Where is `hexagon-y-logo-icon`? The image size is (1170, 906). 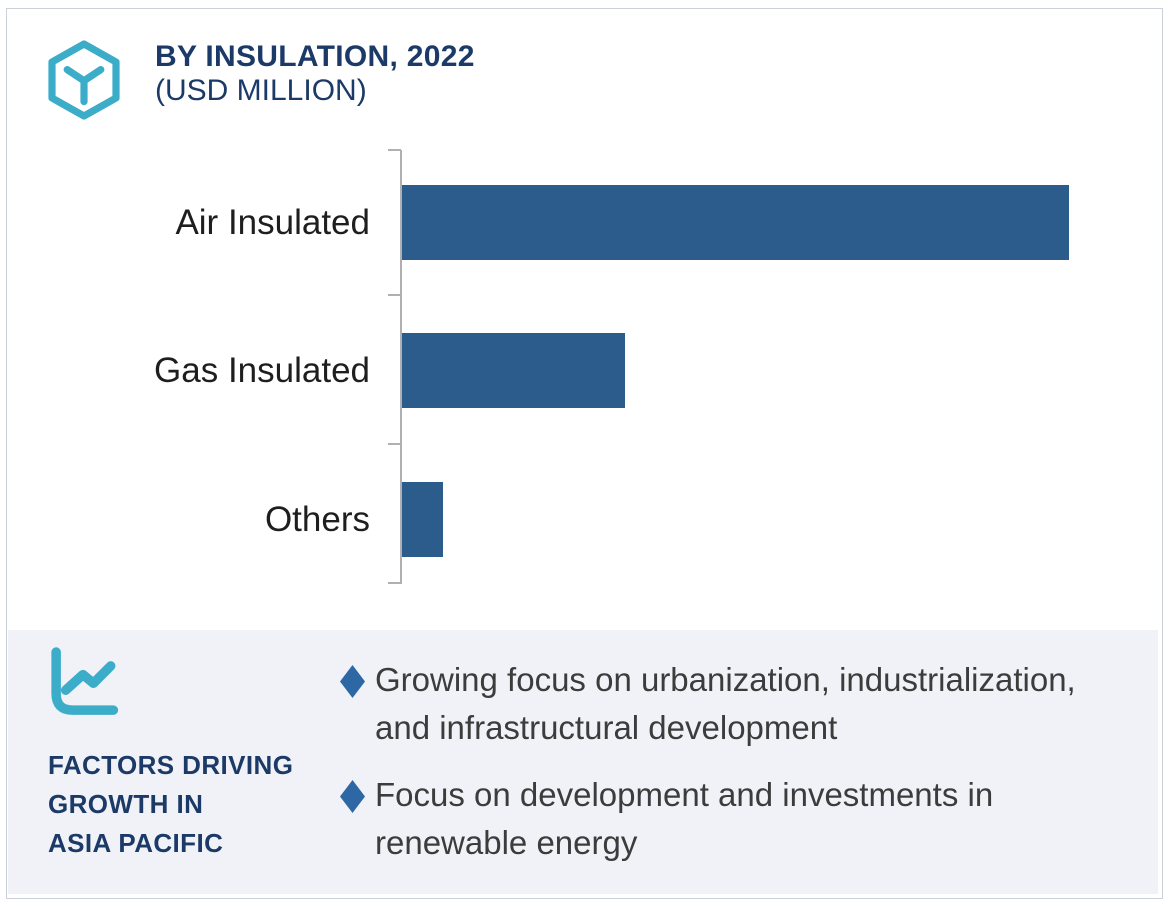
hexagon-y-logo-icon is located at coordinates (84, 80).